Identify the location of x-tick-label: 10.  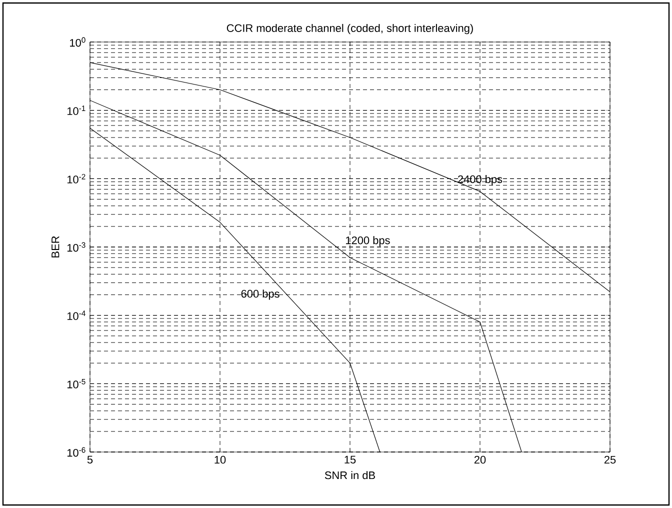
(220, 460).